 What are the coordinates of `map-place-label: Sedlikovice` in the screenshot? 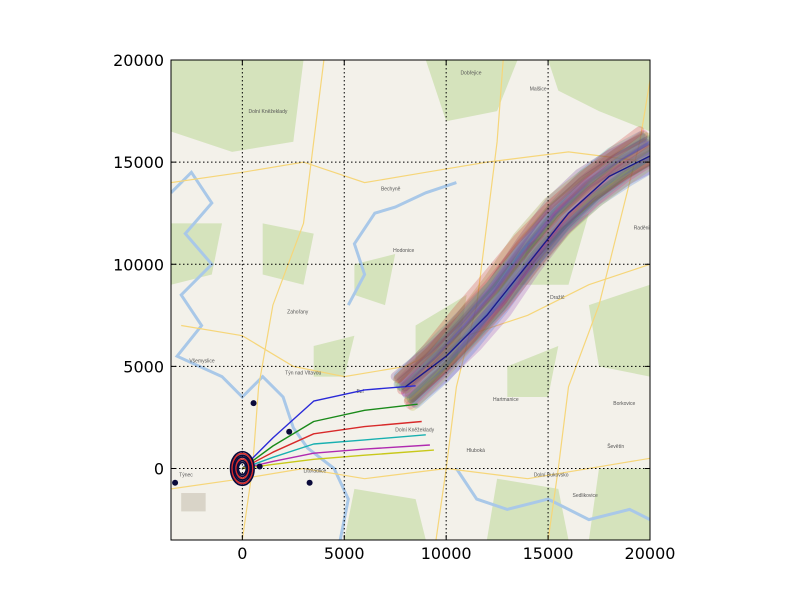 It's located at (586, 496).